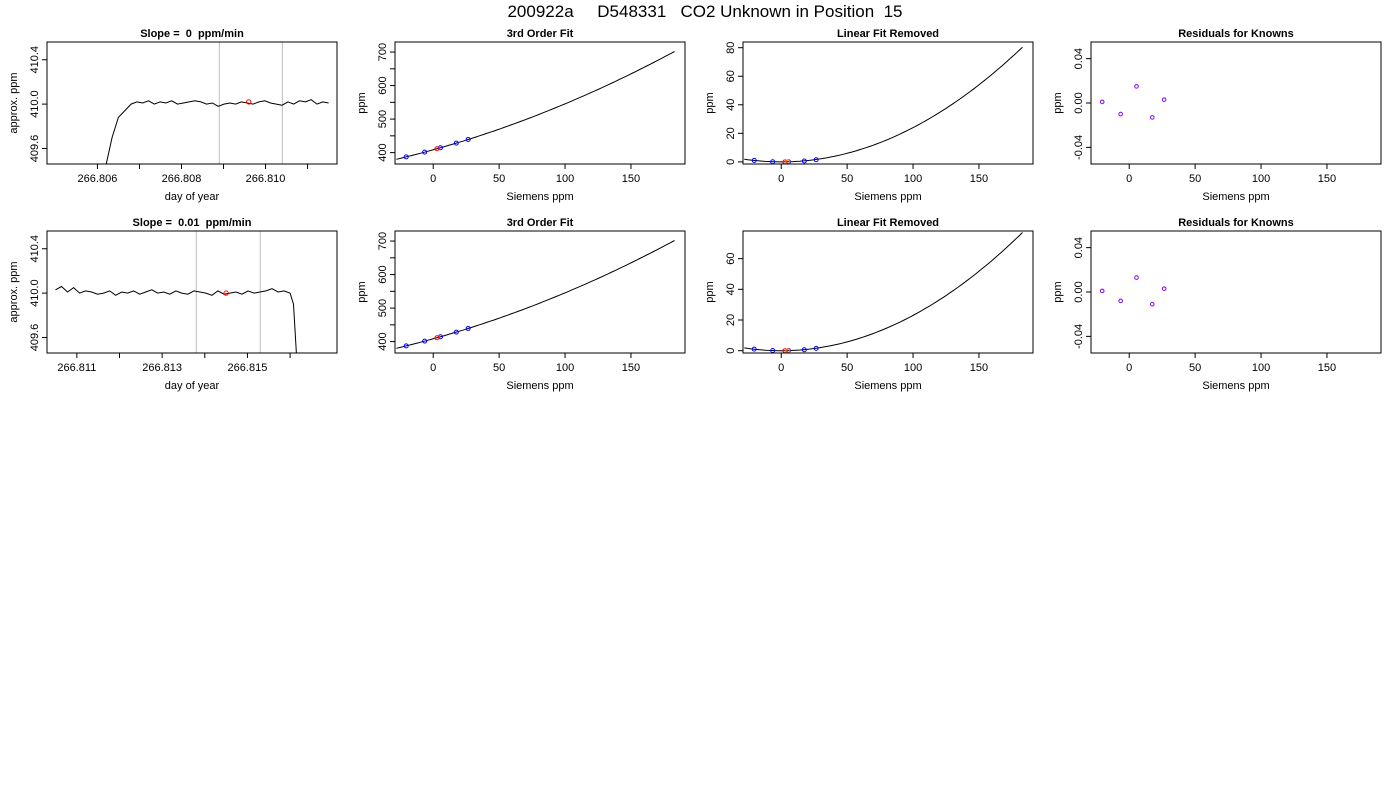  What do you see at coordinates (383, 341) in the screenshot?
I see `y-tick-label: 400` at bounding box center [383, 341].